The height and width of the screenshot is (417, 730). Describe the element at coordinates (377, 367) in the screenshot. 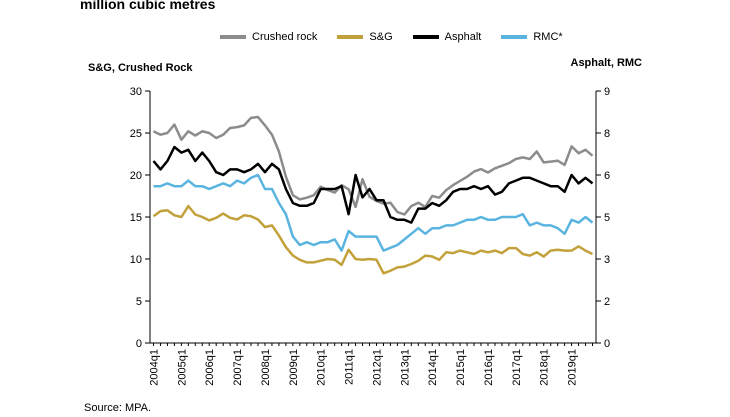

I see `x-tick-label: 2012q1` at that location.